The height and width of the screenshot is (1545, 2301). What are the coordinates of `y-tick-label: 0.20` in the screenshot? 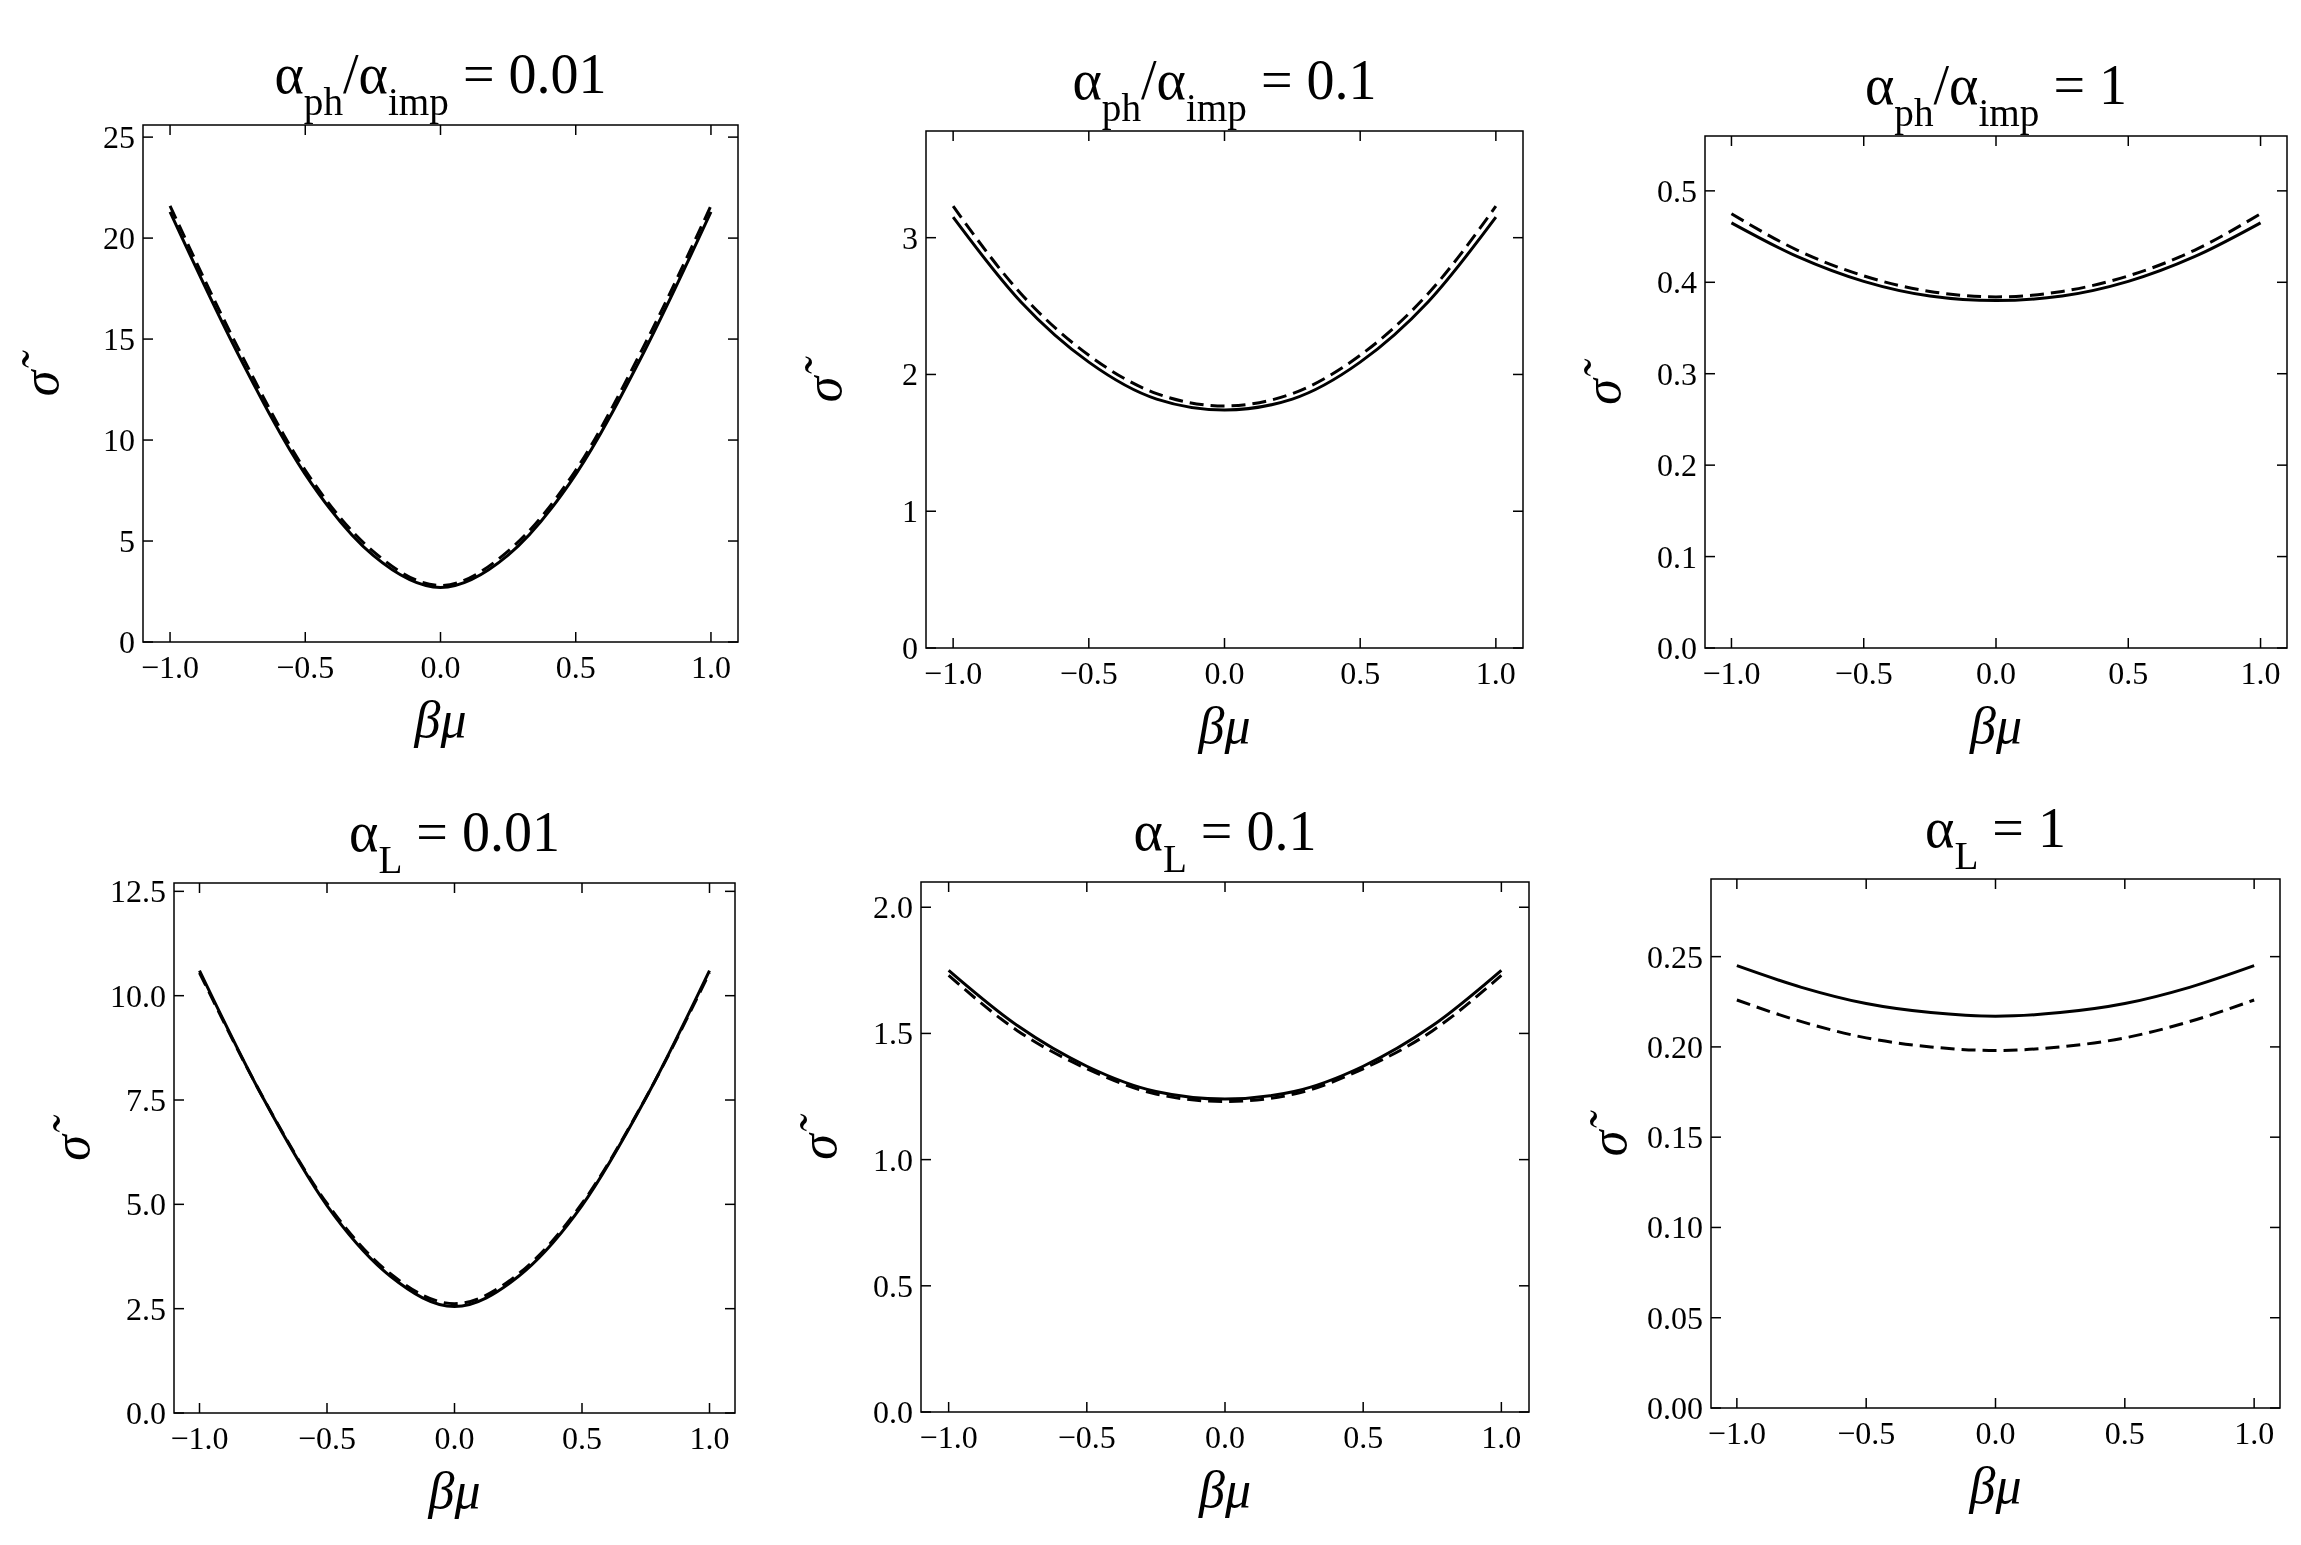 It's located at (1675, 1046).